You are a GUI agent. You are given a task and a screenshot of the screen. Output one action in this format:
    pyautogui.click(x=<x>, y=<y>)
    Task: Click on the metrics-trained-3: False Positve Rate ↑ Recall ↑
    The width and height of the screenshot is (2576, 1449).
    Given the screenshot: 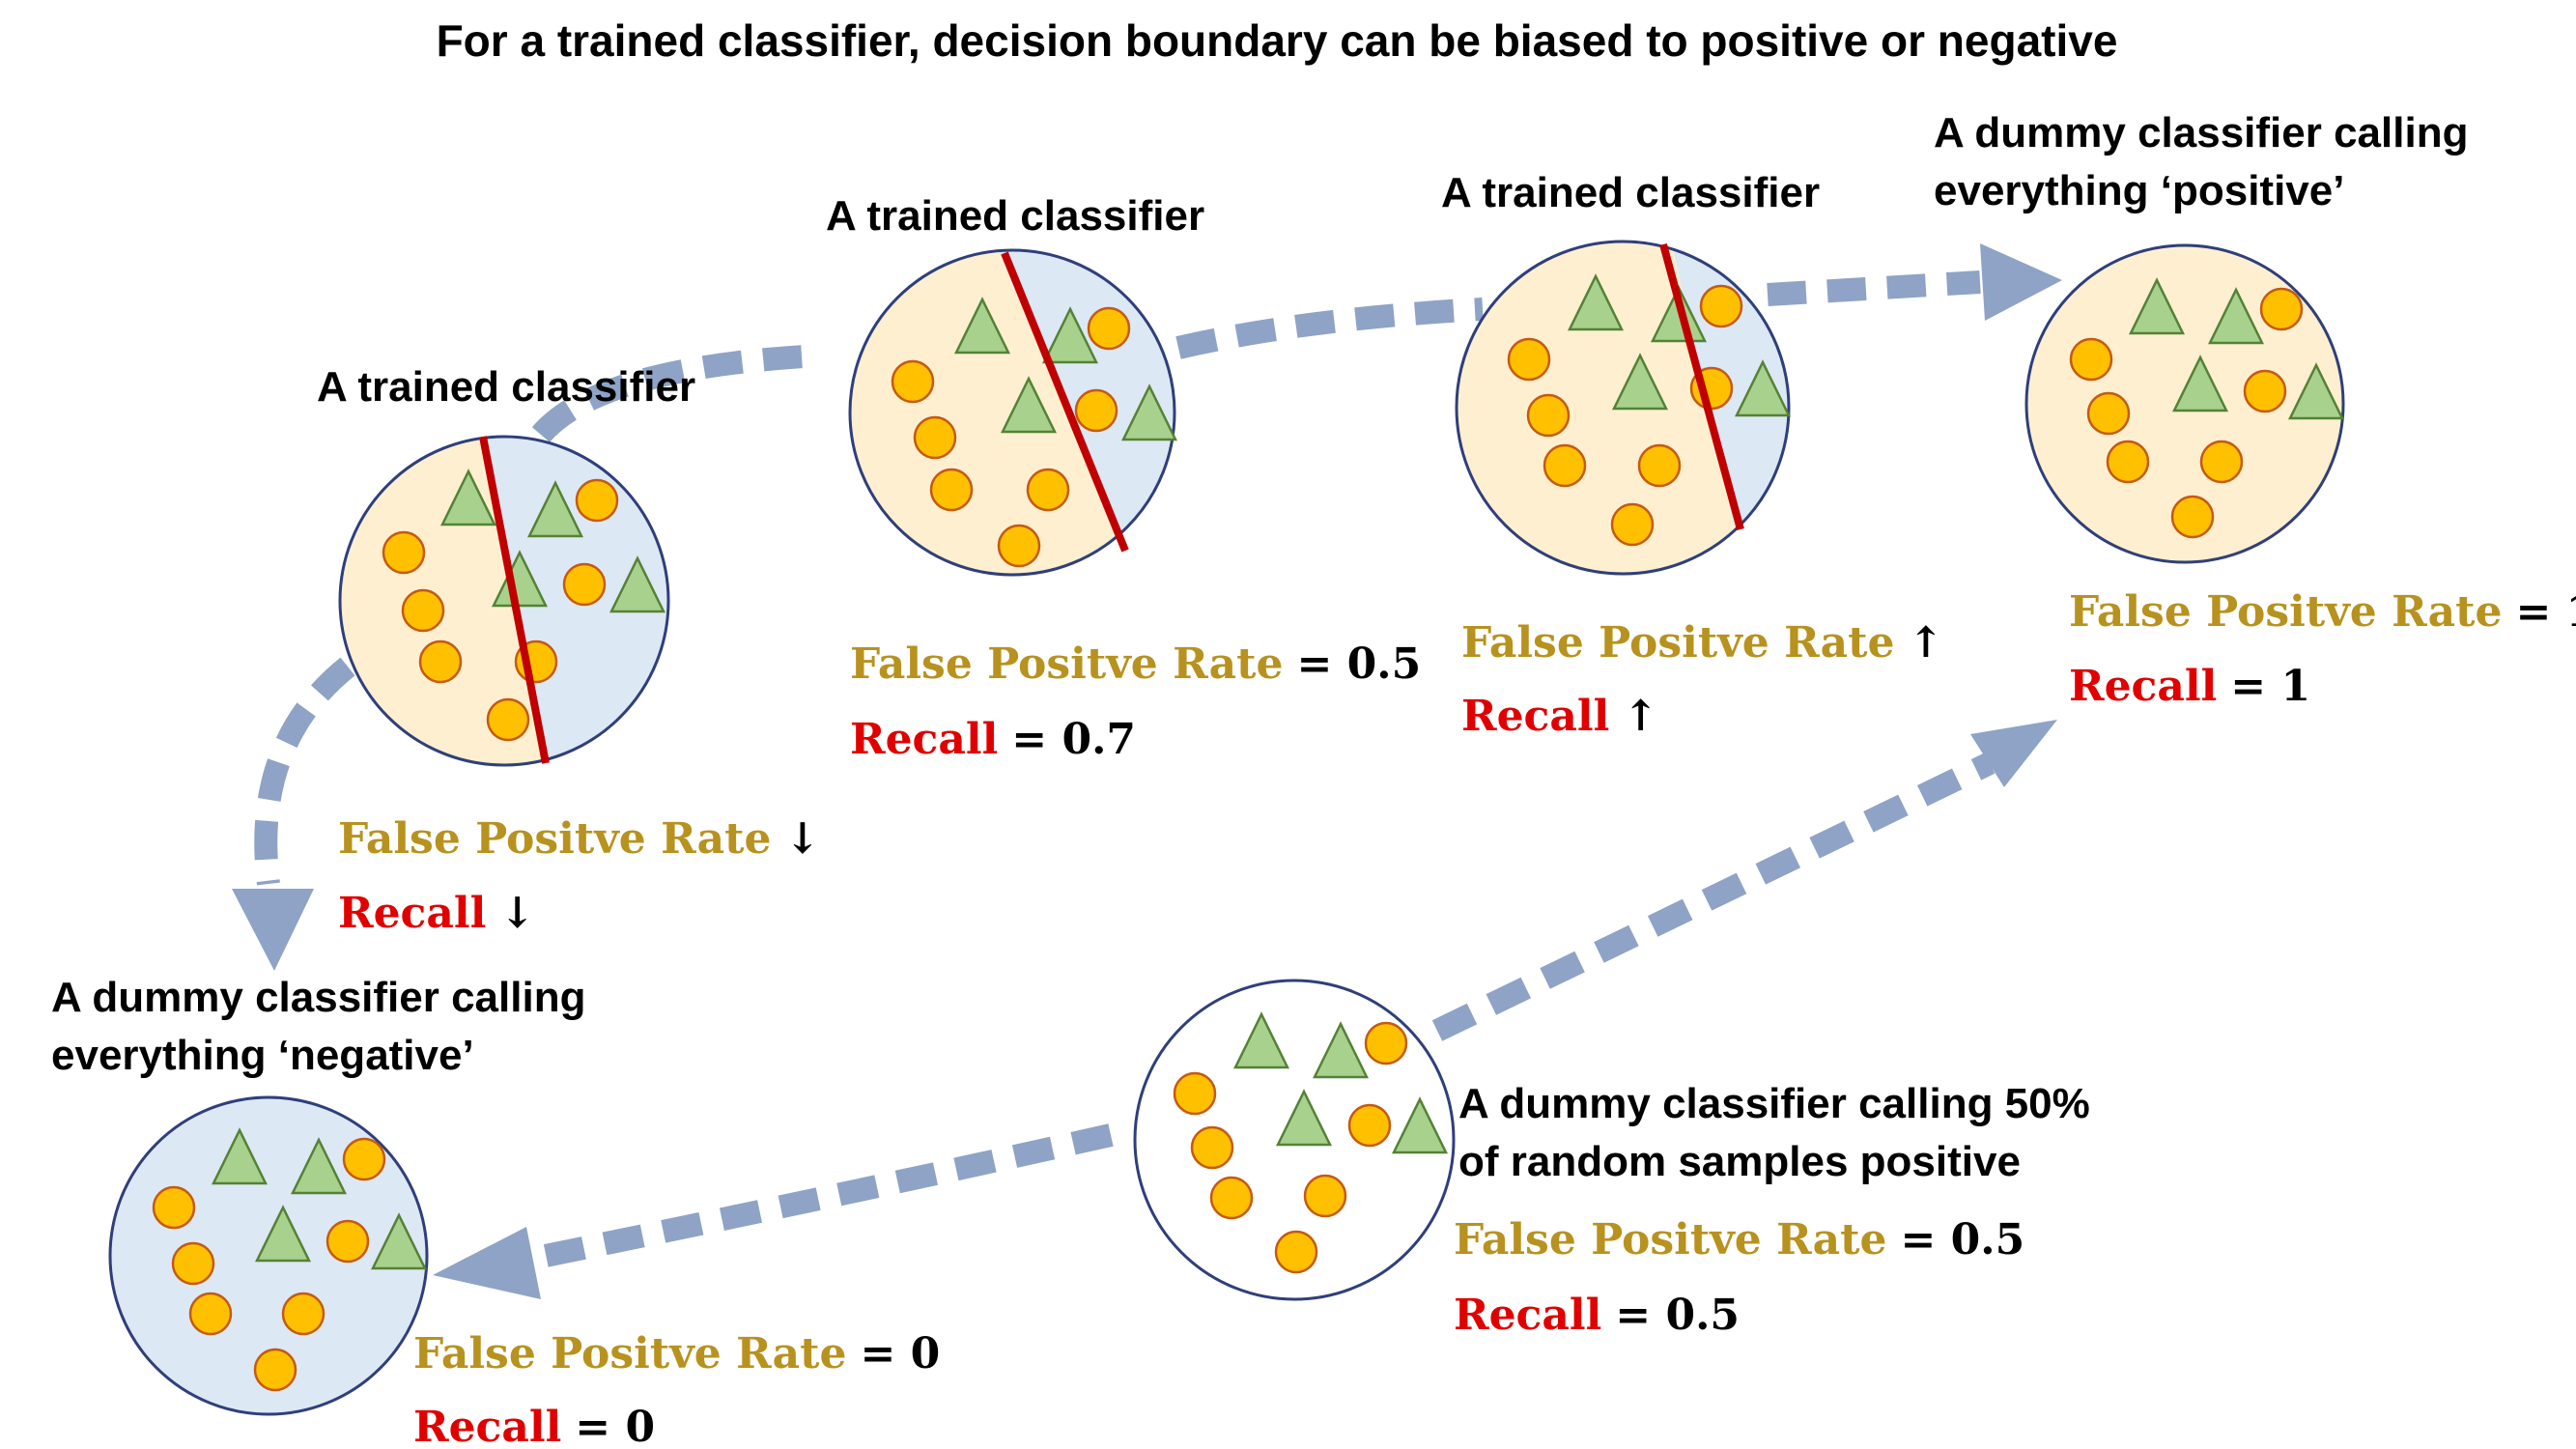 What is the action you would take?
    pyautogui.click(x=1702, y=679)
    